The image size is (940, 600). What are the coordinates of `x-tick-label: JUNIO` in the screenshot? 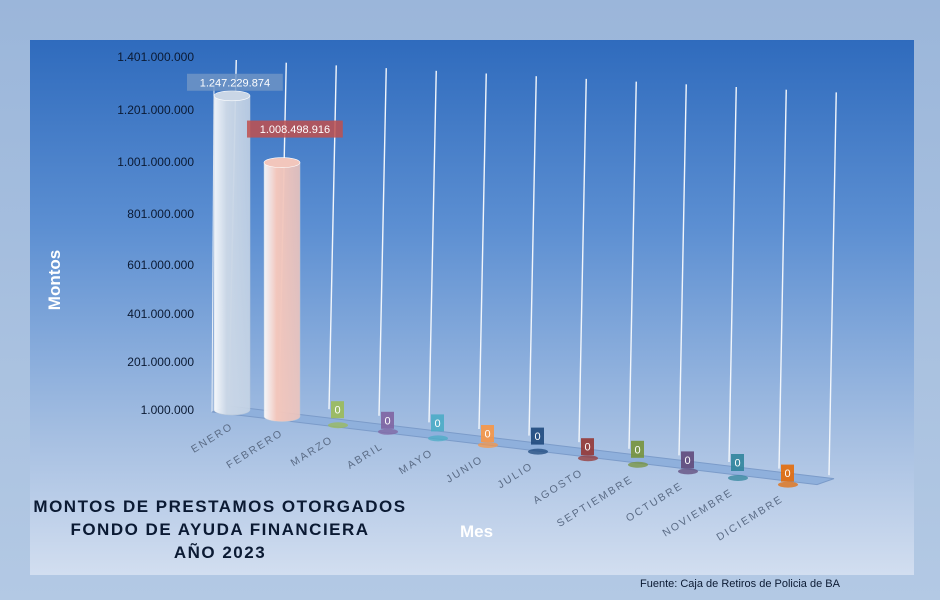 It's located at (465, 469).